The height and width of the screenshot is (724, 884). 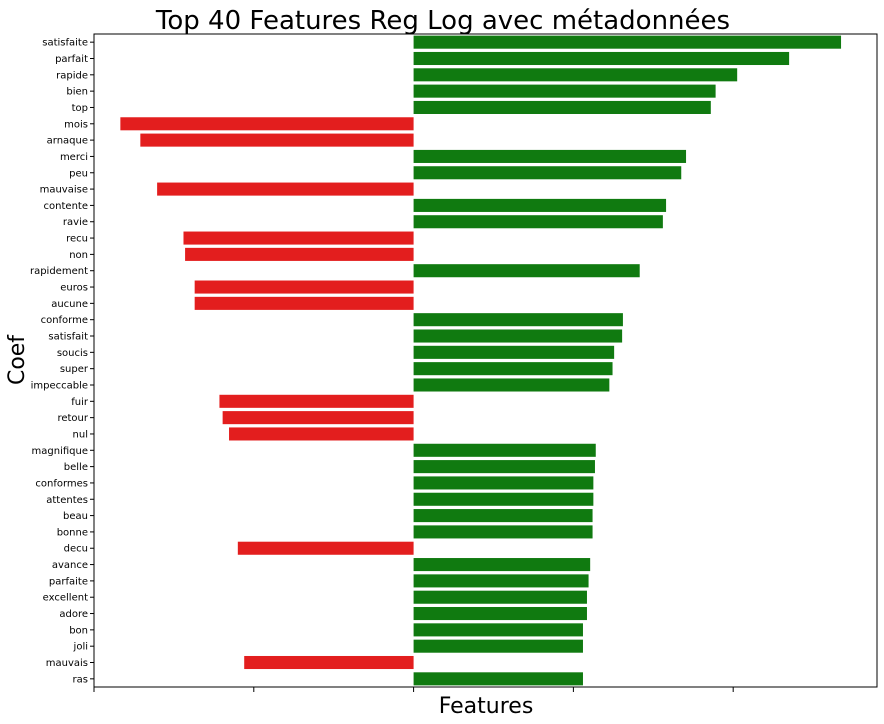 What do you see at coordinates (500, 614) in the screenshot?
I see `bar-adore` at bounding box center [500, 614].